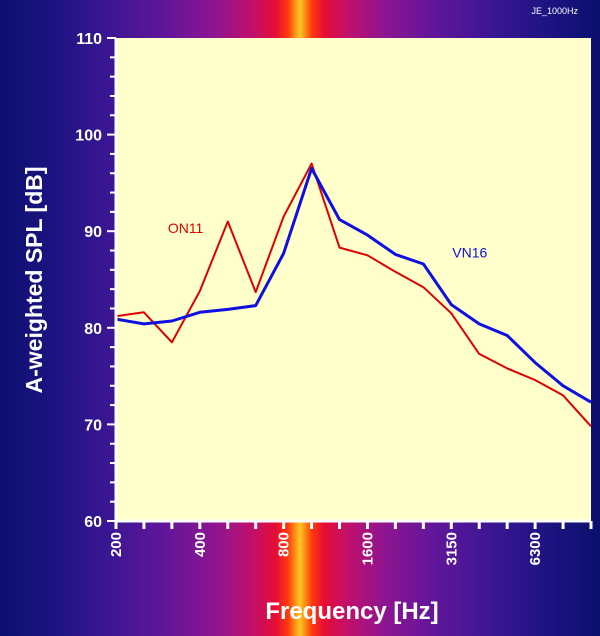 The width and height of the screenshot is (600, 636). I want to click on y-tick-label: 80, so click(93, 329).